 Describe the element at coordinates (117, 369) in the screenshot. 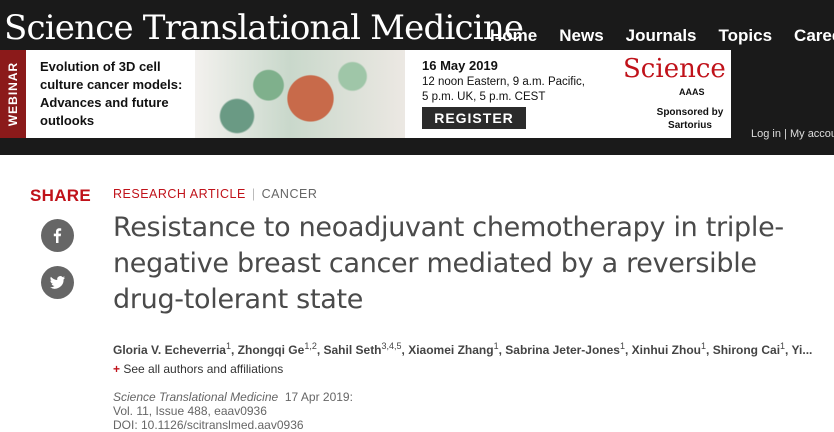

I see `plus-icon: +` at that location.